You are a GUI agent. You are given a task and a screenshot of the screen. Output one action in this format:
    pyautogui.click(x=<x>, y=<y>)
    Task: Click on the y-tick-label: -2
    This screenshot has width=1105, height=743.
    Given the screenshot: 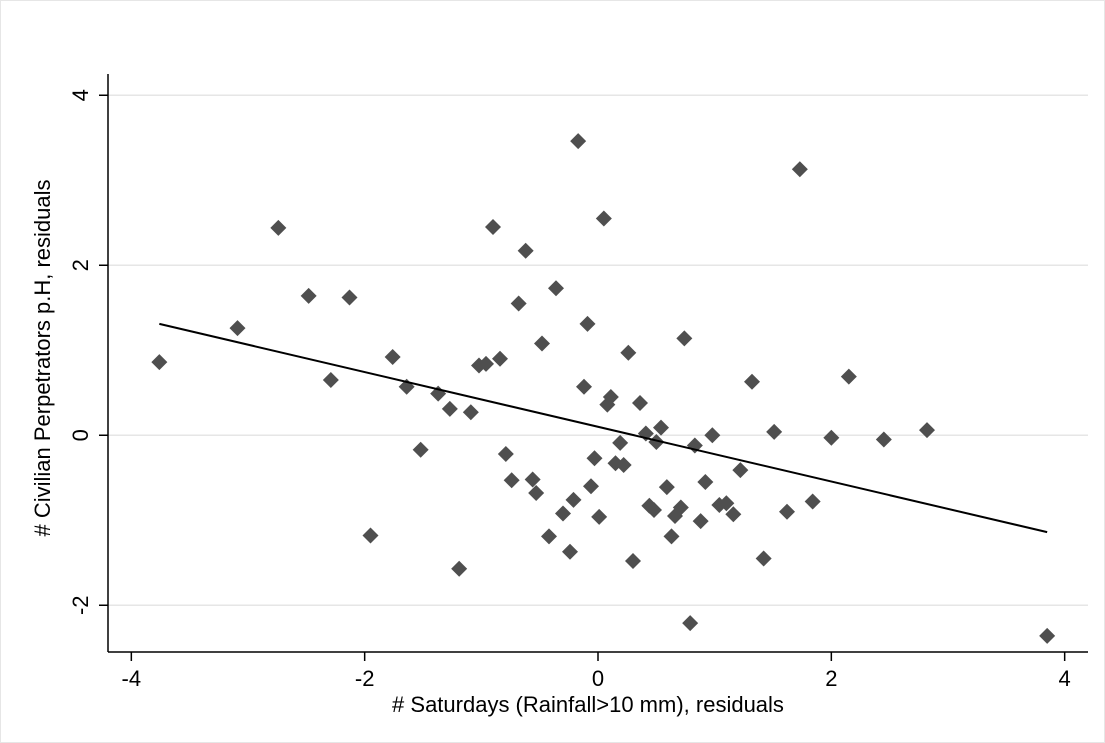 What is the action you would take?
    pyautogui.click(x=80, y=605)
    